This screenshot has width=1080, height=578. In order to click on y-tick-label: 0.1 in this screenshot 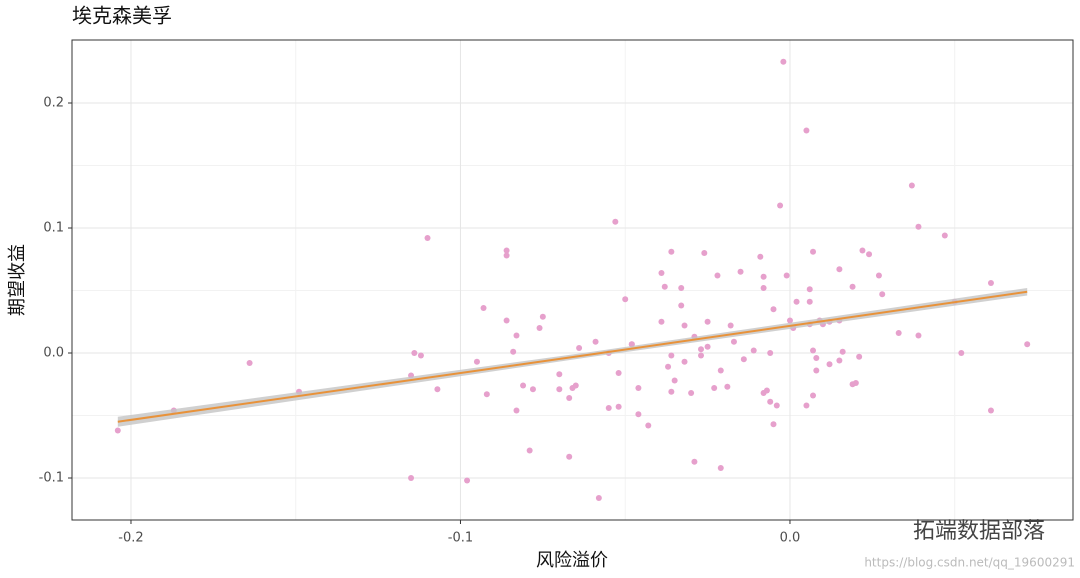, I will do `click(53, 228)`.